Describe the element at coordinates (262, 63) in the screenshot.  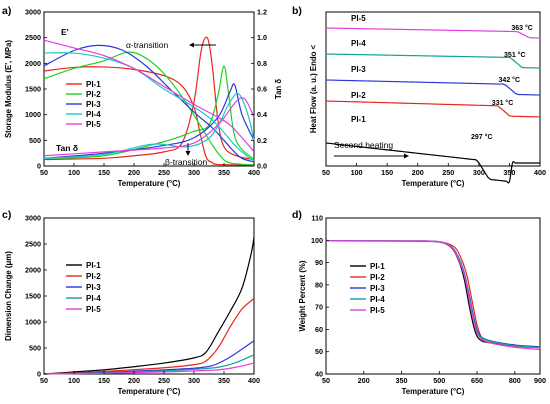
I see `chart-a-ytick-right-label: 0.8` at that location.